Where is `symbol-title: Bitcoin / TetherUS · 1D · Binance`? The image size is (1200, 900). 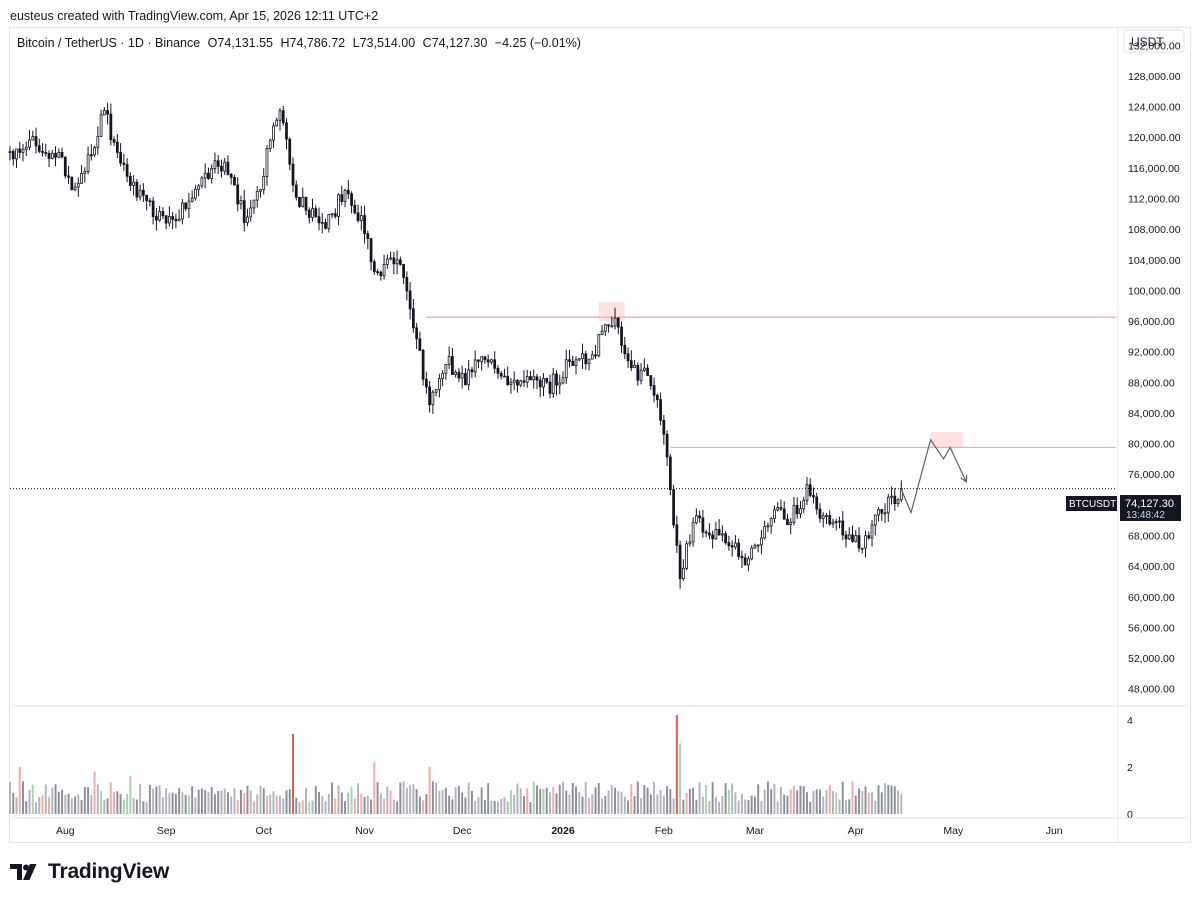
symbol-title: Bitcoin / TetherUS · 1D · Binance is located at coordinates (109, 43).